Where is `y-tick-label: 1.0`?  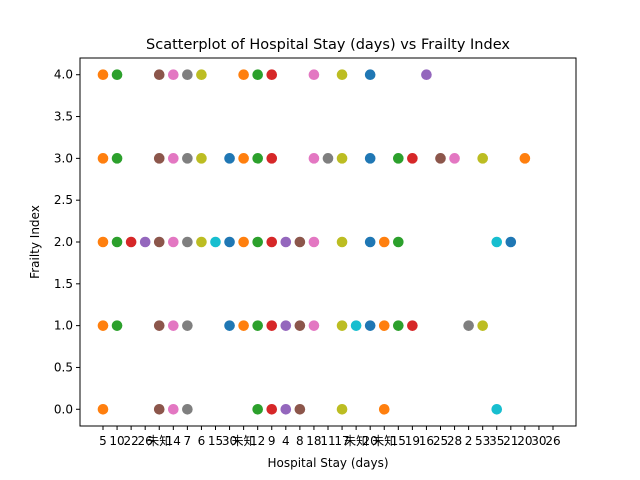 y-tick-label: 1.0 is located at coordinates (63, 326).